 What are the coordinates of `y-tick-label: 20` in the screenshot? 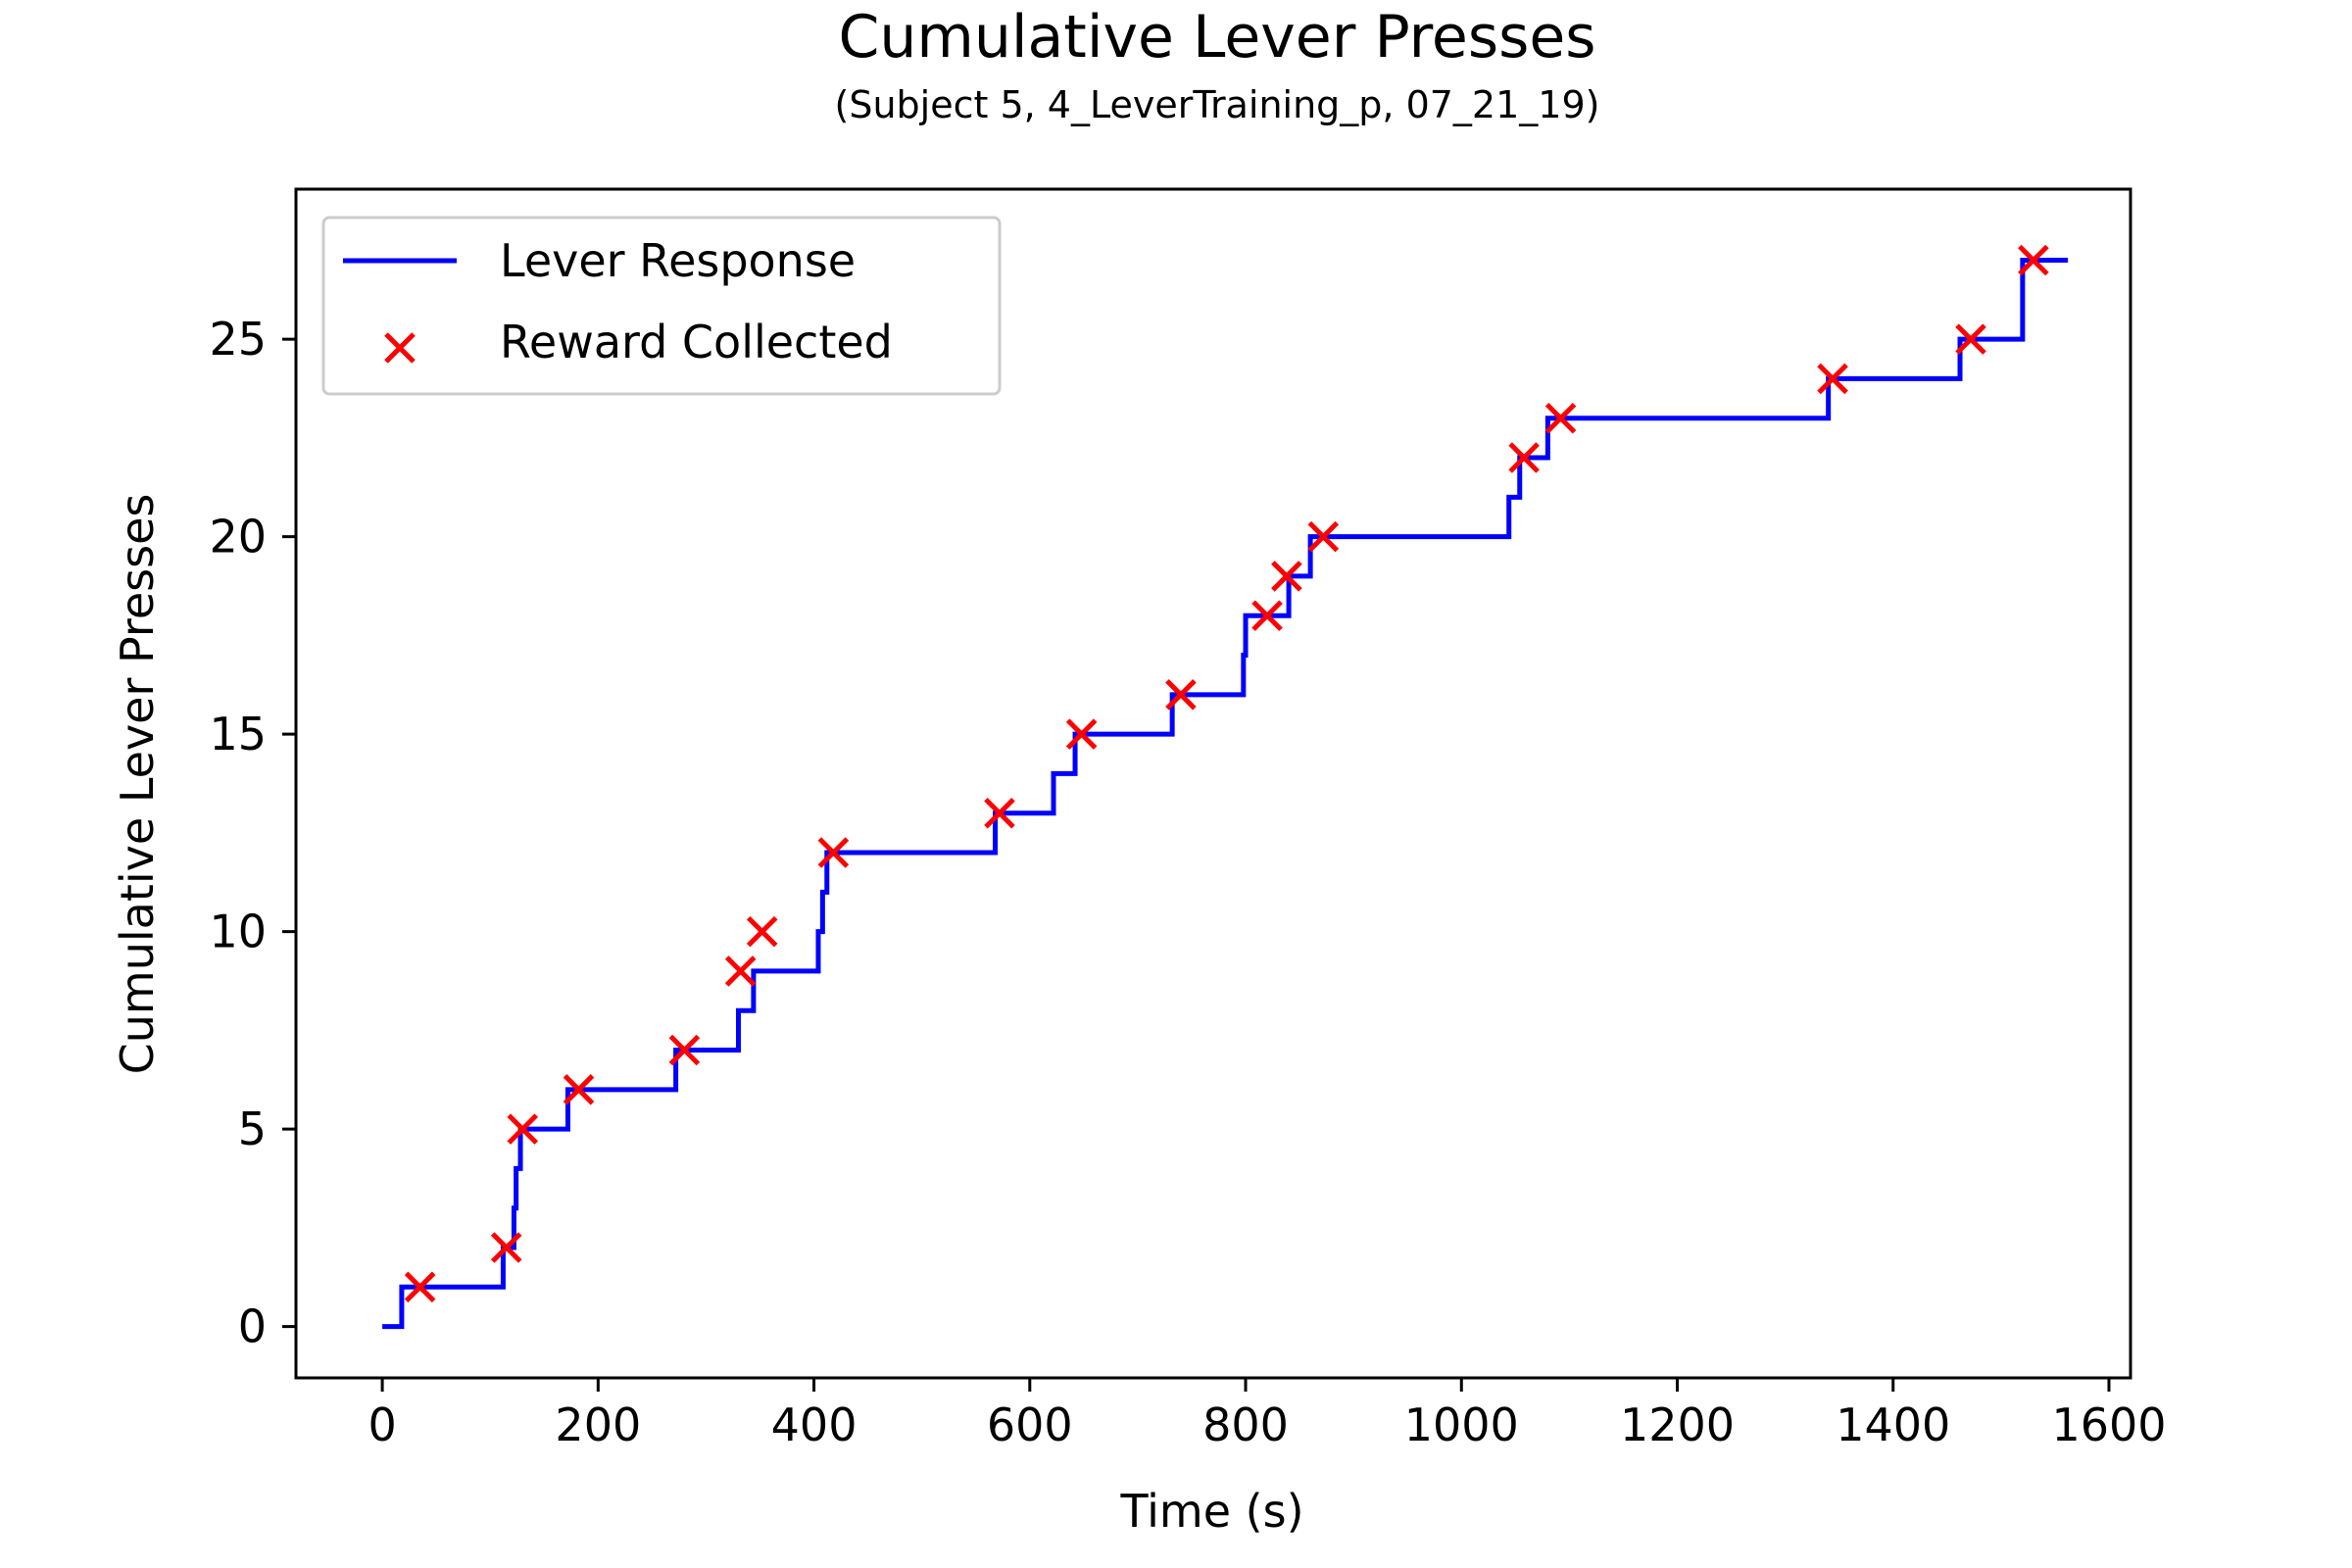 It's located at (238, 537).